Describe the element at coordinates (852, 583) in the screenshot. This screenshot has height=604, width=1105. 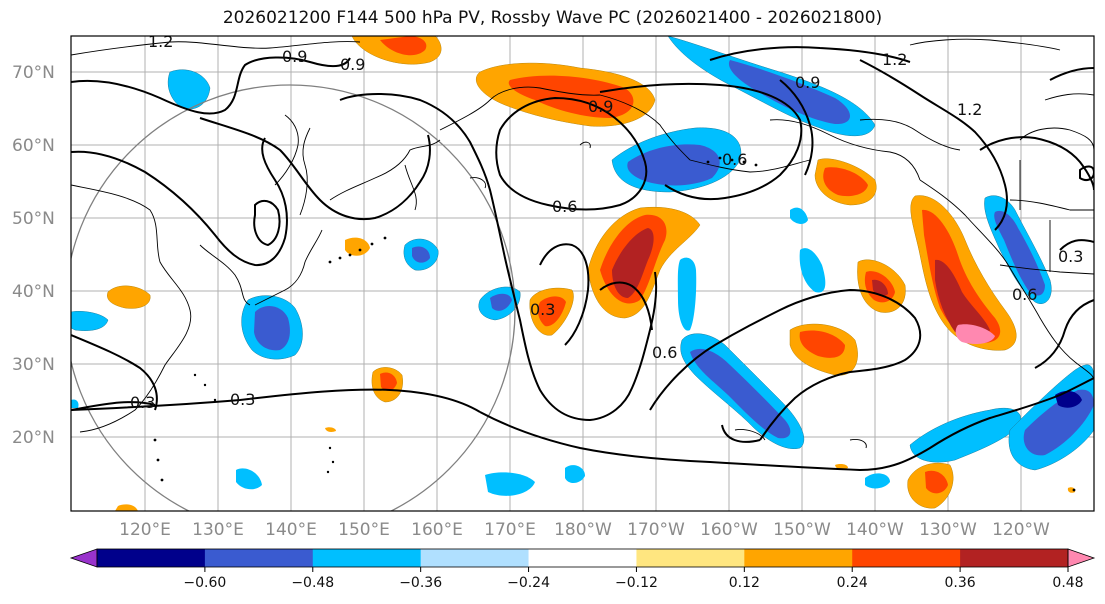
I see `colorbar-tick-label: 0.24` at that location.